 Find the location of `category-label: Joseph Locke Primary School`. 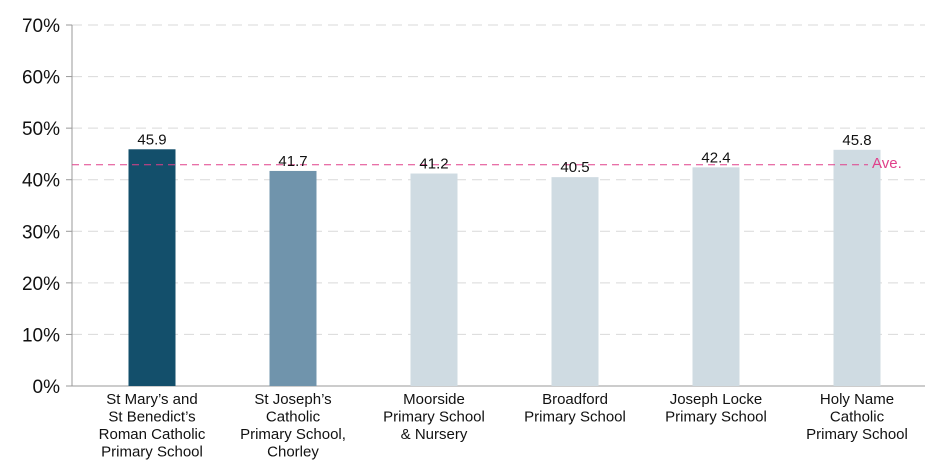

category-label: Joseph Locke Primary School is located at coordinates (716, 408).